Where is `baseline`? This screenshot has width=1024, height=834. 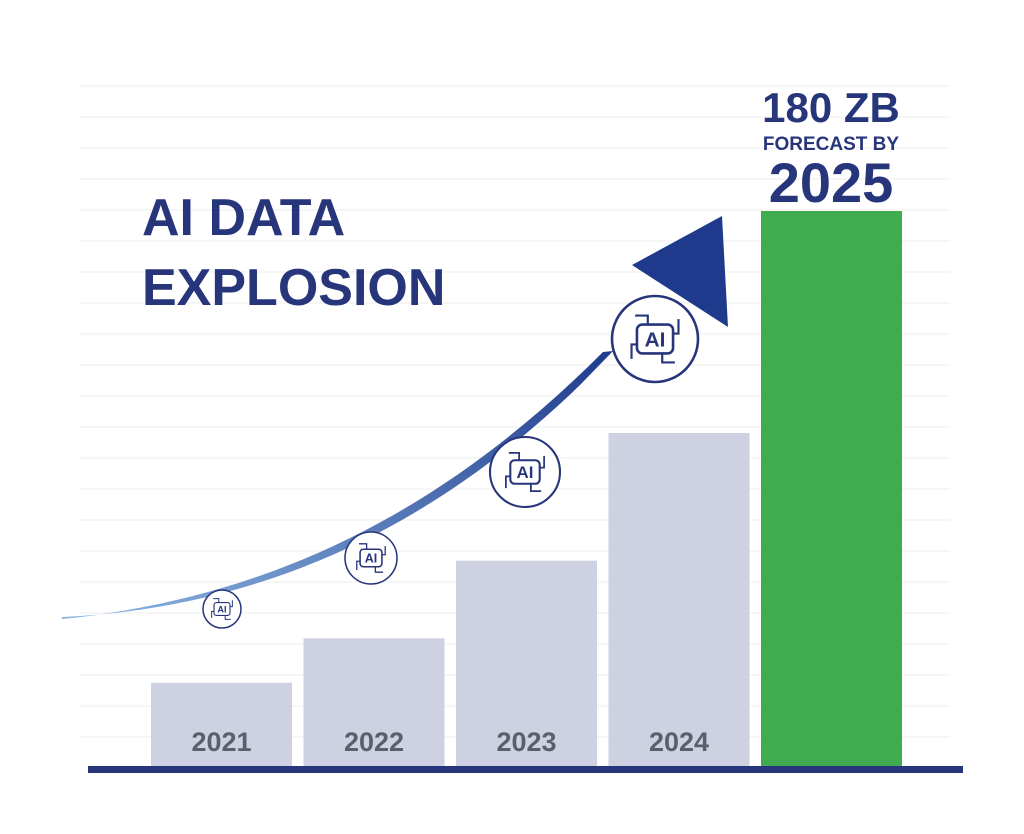 baseline is located at coordinates (525, 769).